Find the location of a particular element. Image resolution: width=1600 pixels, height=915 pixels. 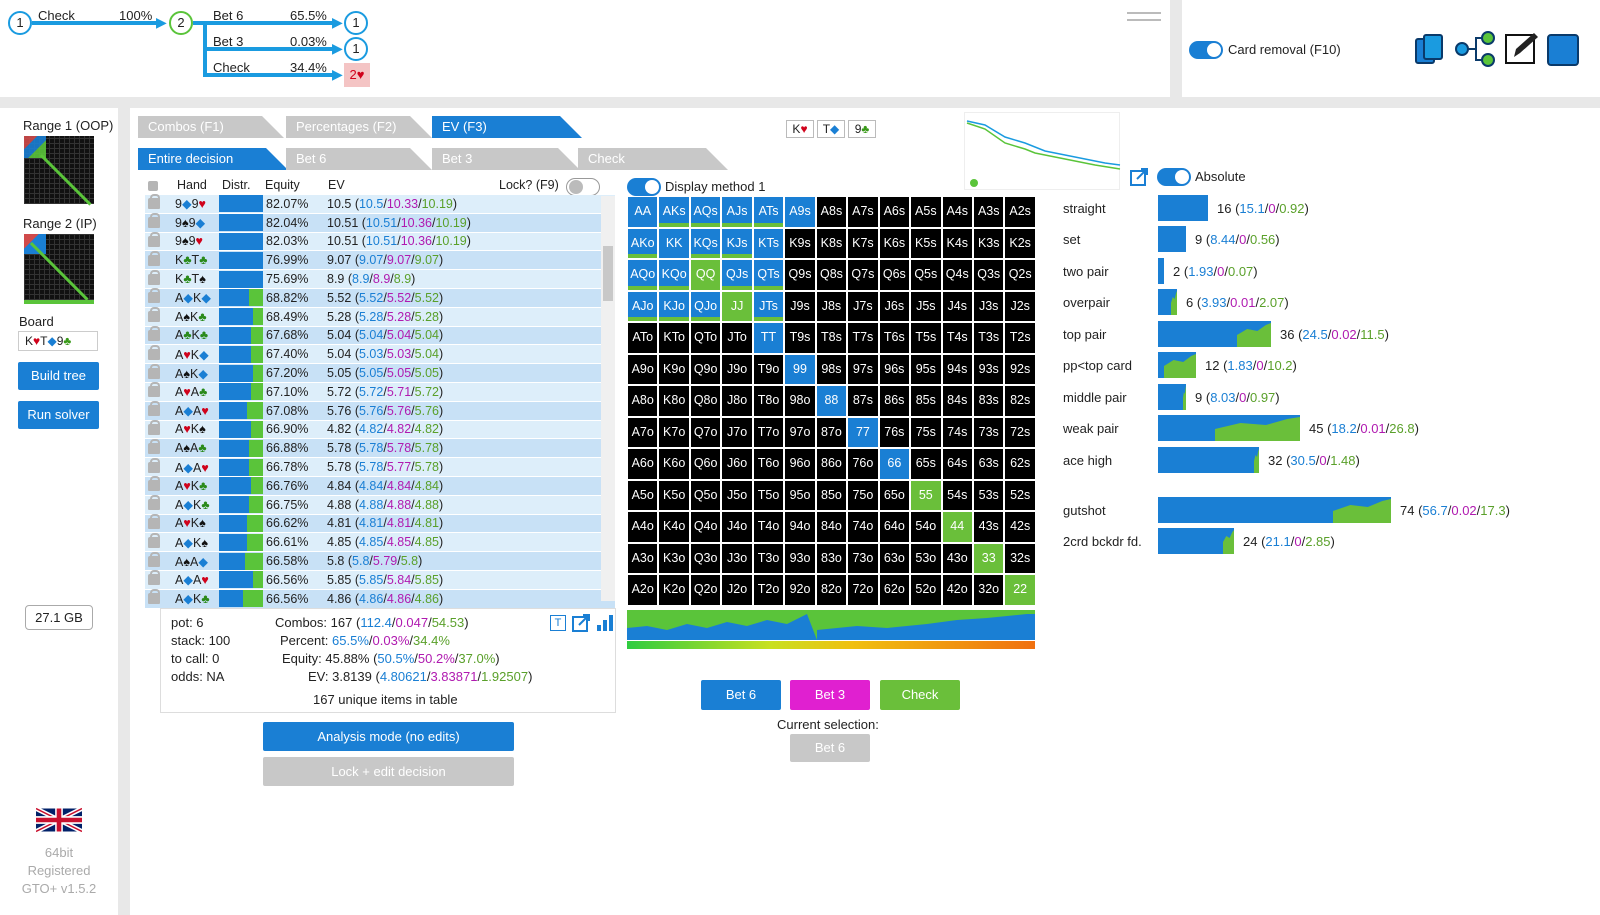

grid-cell: 62o is located at coordinates (894, 590).